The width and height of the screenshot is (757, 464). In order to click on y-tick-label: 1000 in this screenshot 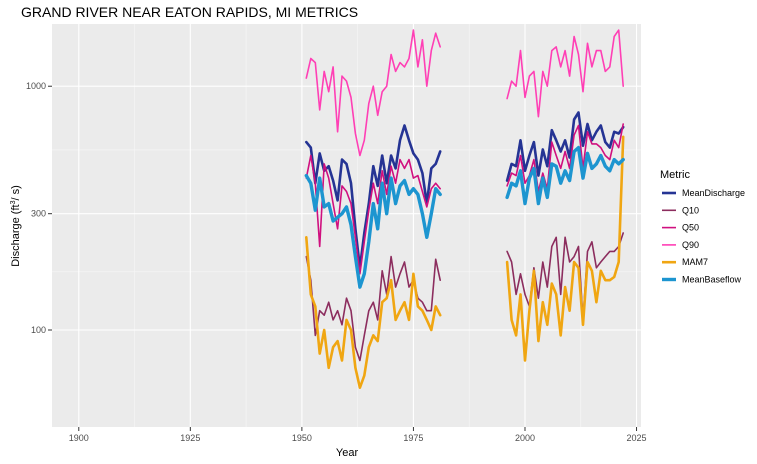, I will do `click(36, 86)`.